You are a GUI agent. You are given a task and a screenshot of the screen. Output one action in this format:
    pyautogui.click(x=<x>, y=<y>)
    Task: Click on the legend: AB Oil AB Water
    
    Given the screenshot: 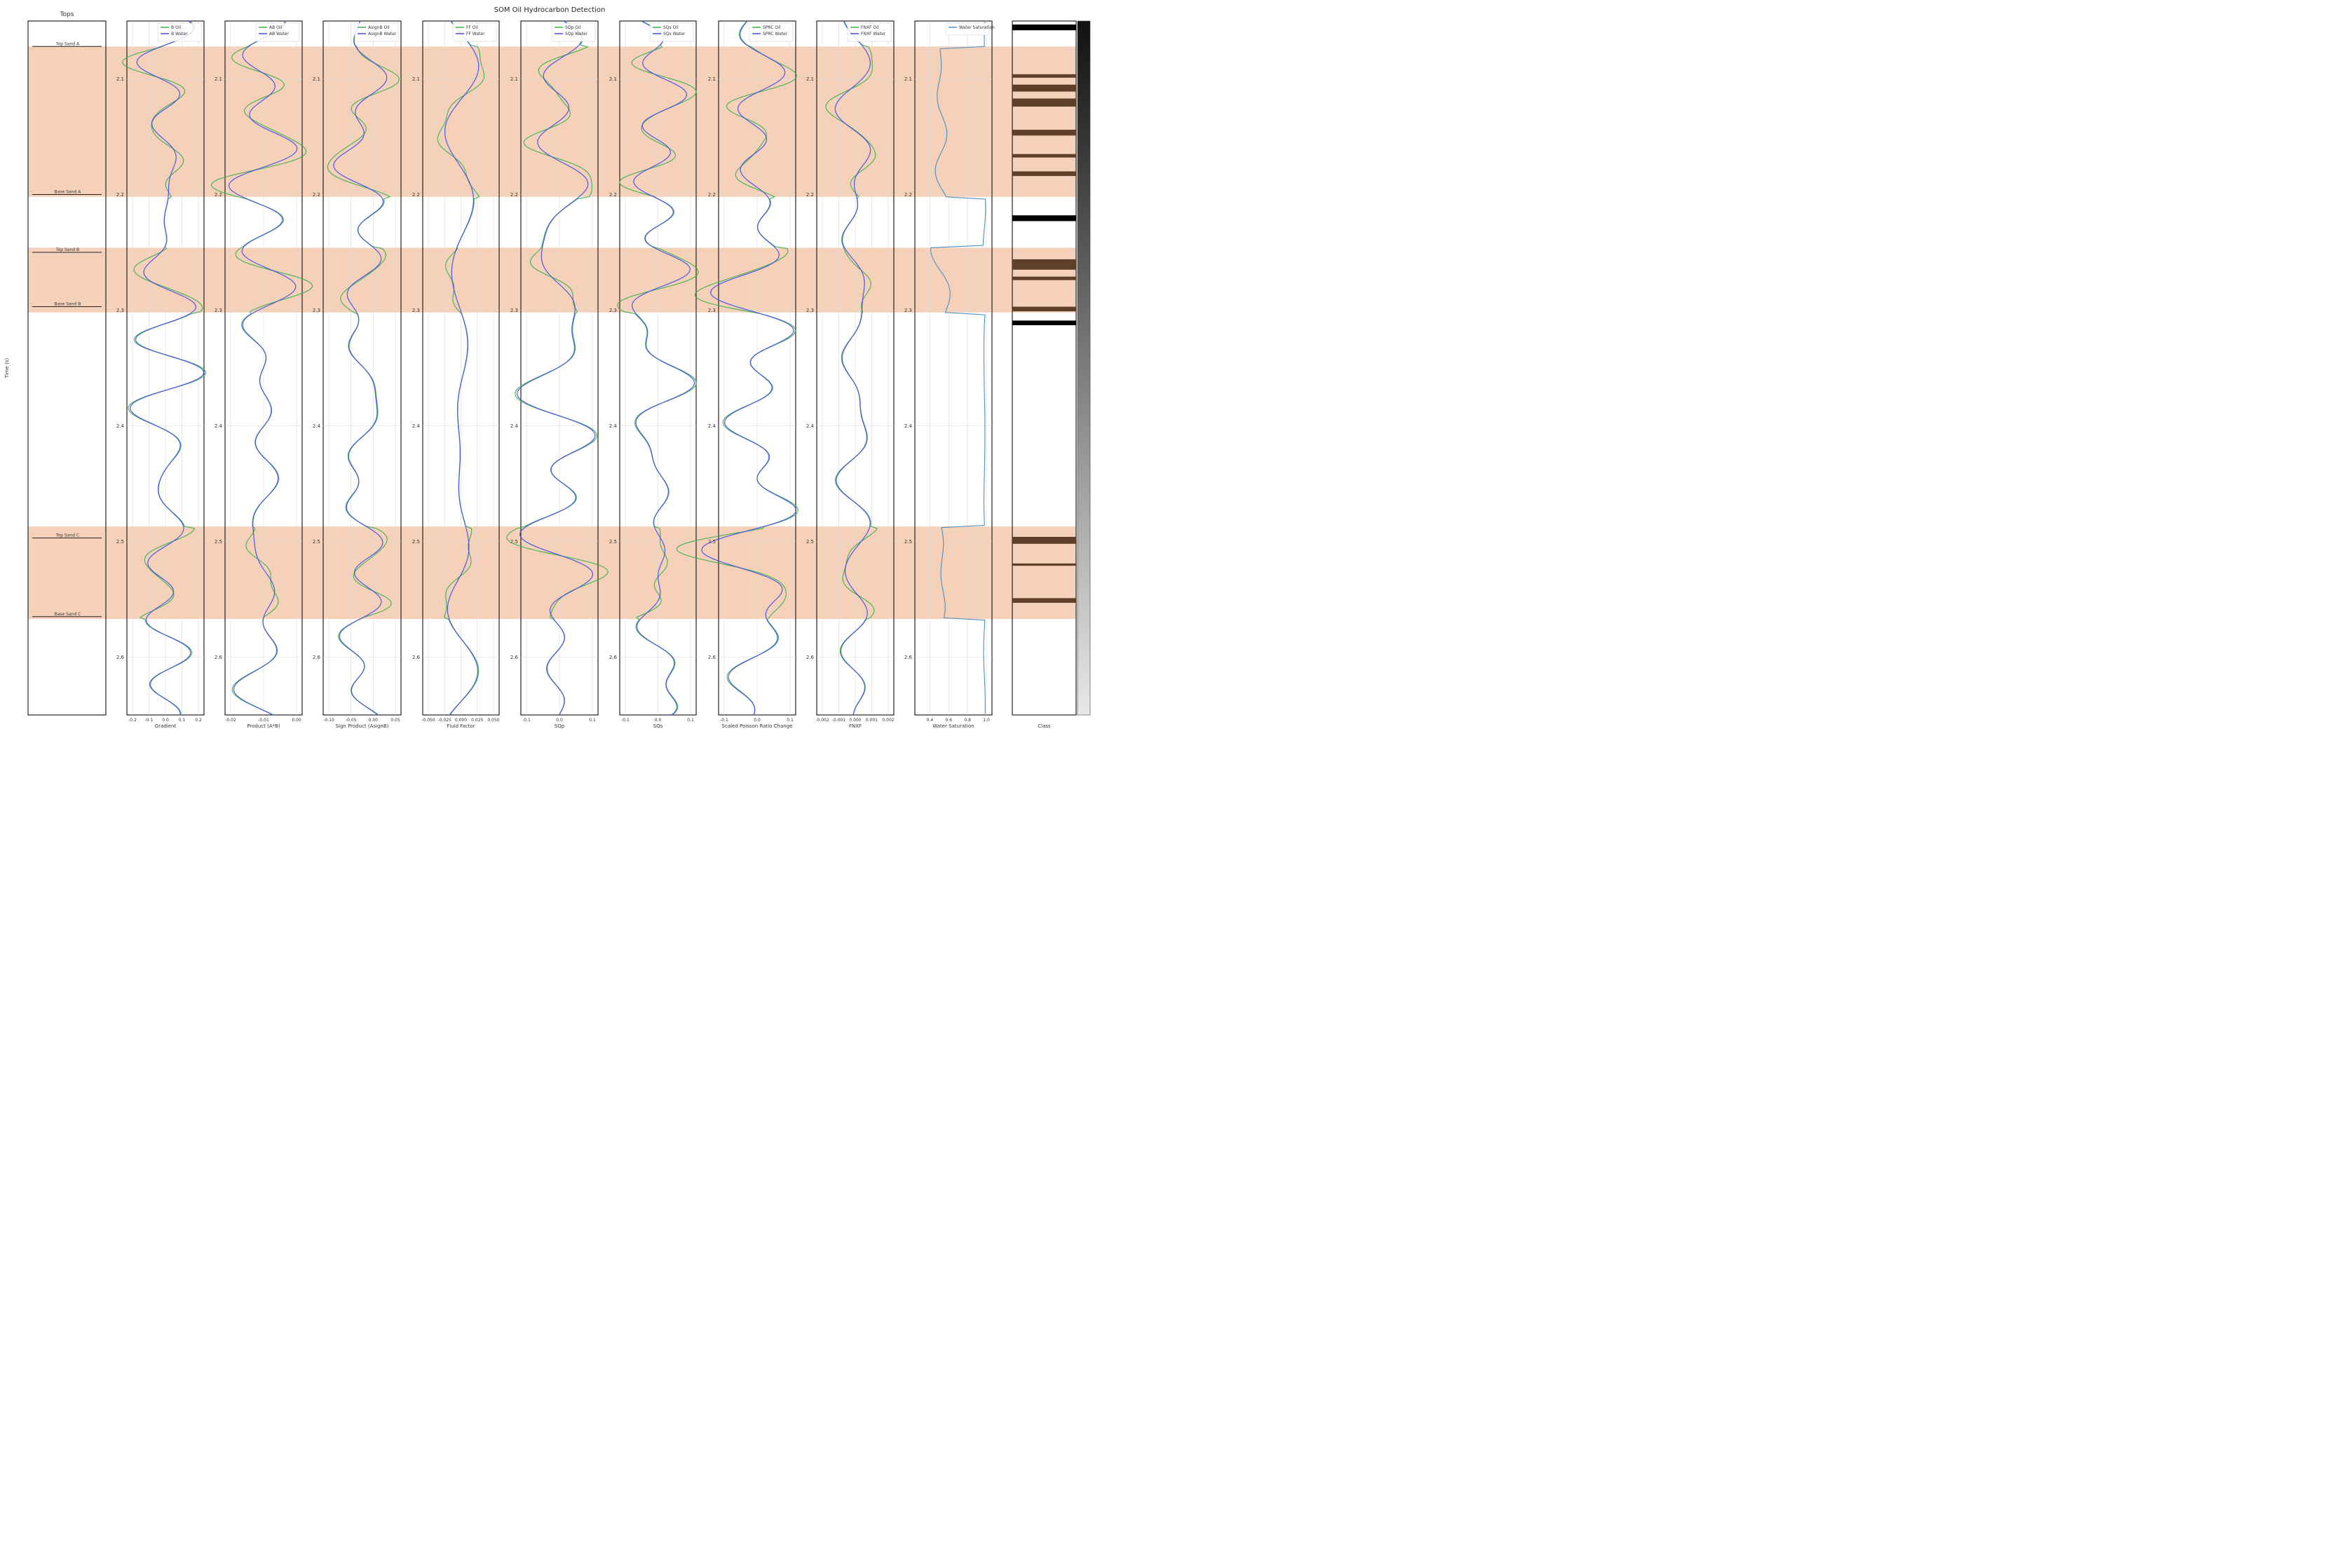 What is the action you would take?
    pyautogui.click(x=277, y=32)
    